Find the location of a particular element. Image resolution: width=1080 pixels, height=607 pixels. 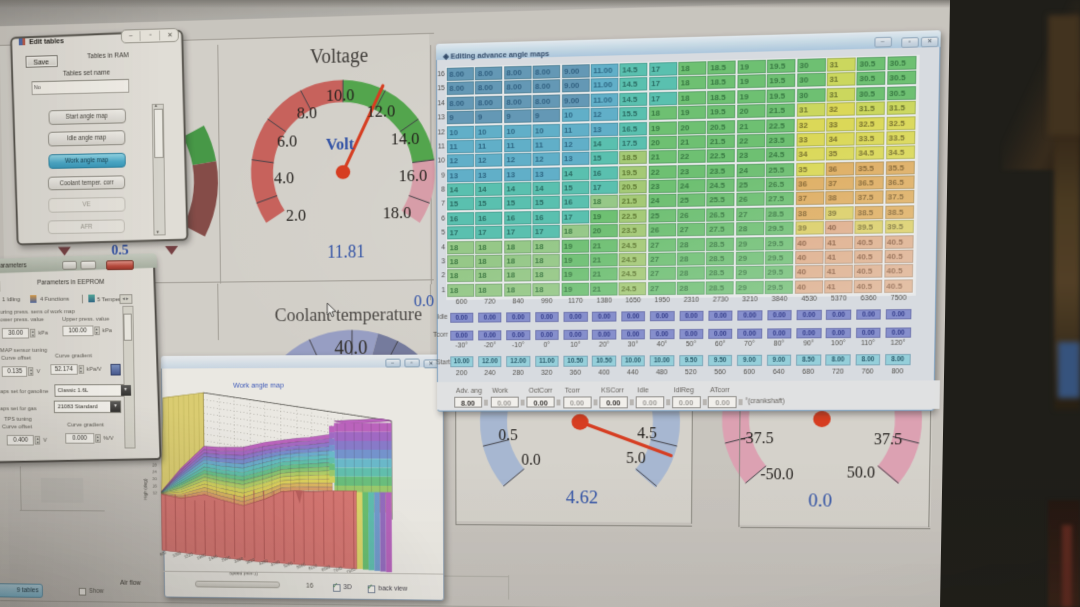

svg-text: Speed (min-1) is located at coordinates (243, 573).